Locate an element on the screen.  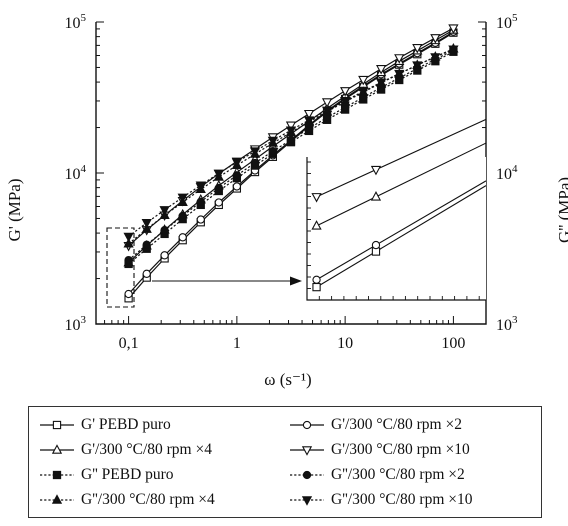
inset-plot is located at coordinates (396, 209).